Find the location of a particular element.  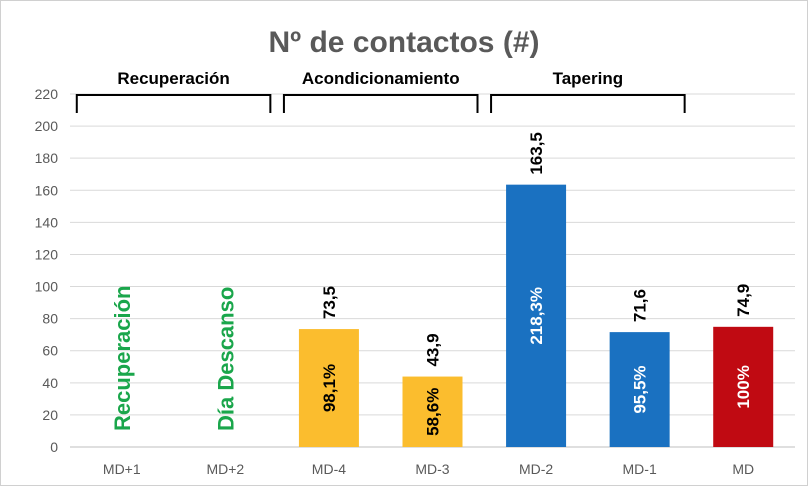

x-tick-label: MD-2 is located at coordinates (536, 469).